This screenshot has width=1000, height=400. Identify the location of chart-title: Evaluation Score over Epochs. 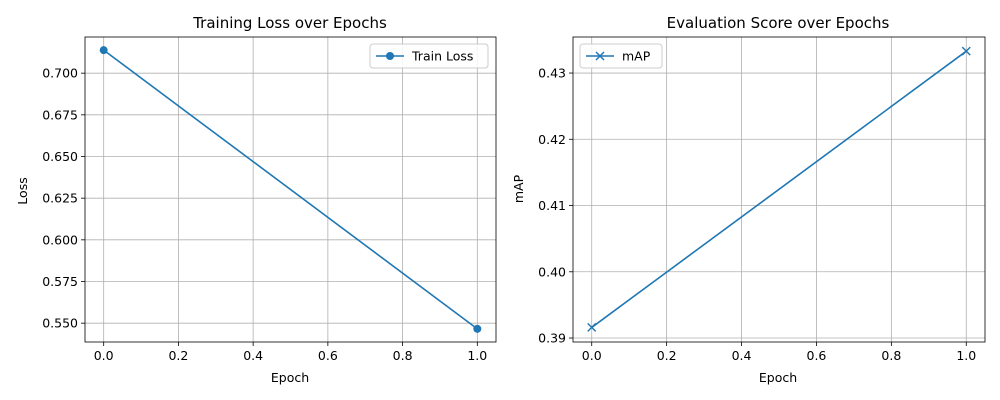
(778, 23).